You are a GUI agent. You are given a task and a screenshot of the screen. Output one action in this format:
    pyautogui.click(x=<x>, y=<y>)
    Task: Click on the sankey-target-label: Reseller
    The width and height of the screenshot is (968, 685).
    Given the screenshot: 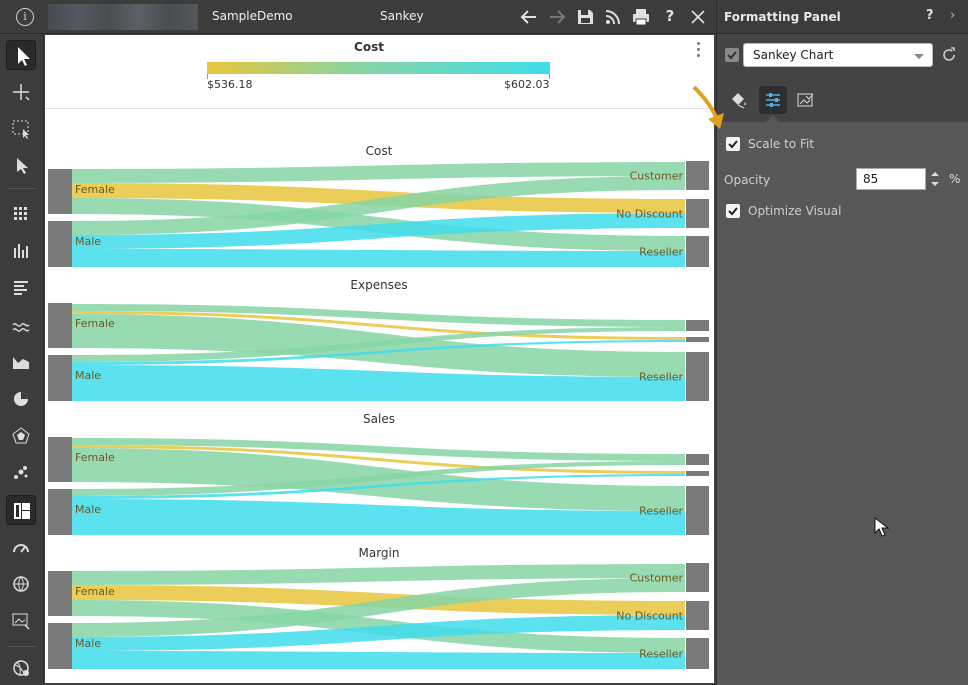 What is the action you would take?
    pyautogui.click(x=661, y=252)
    